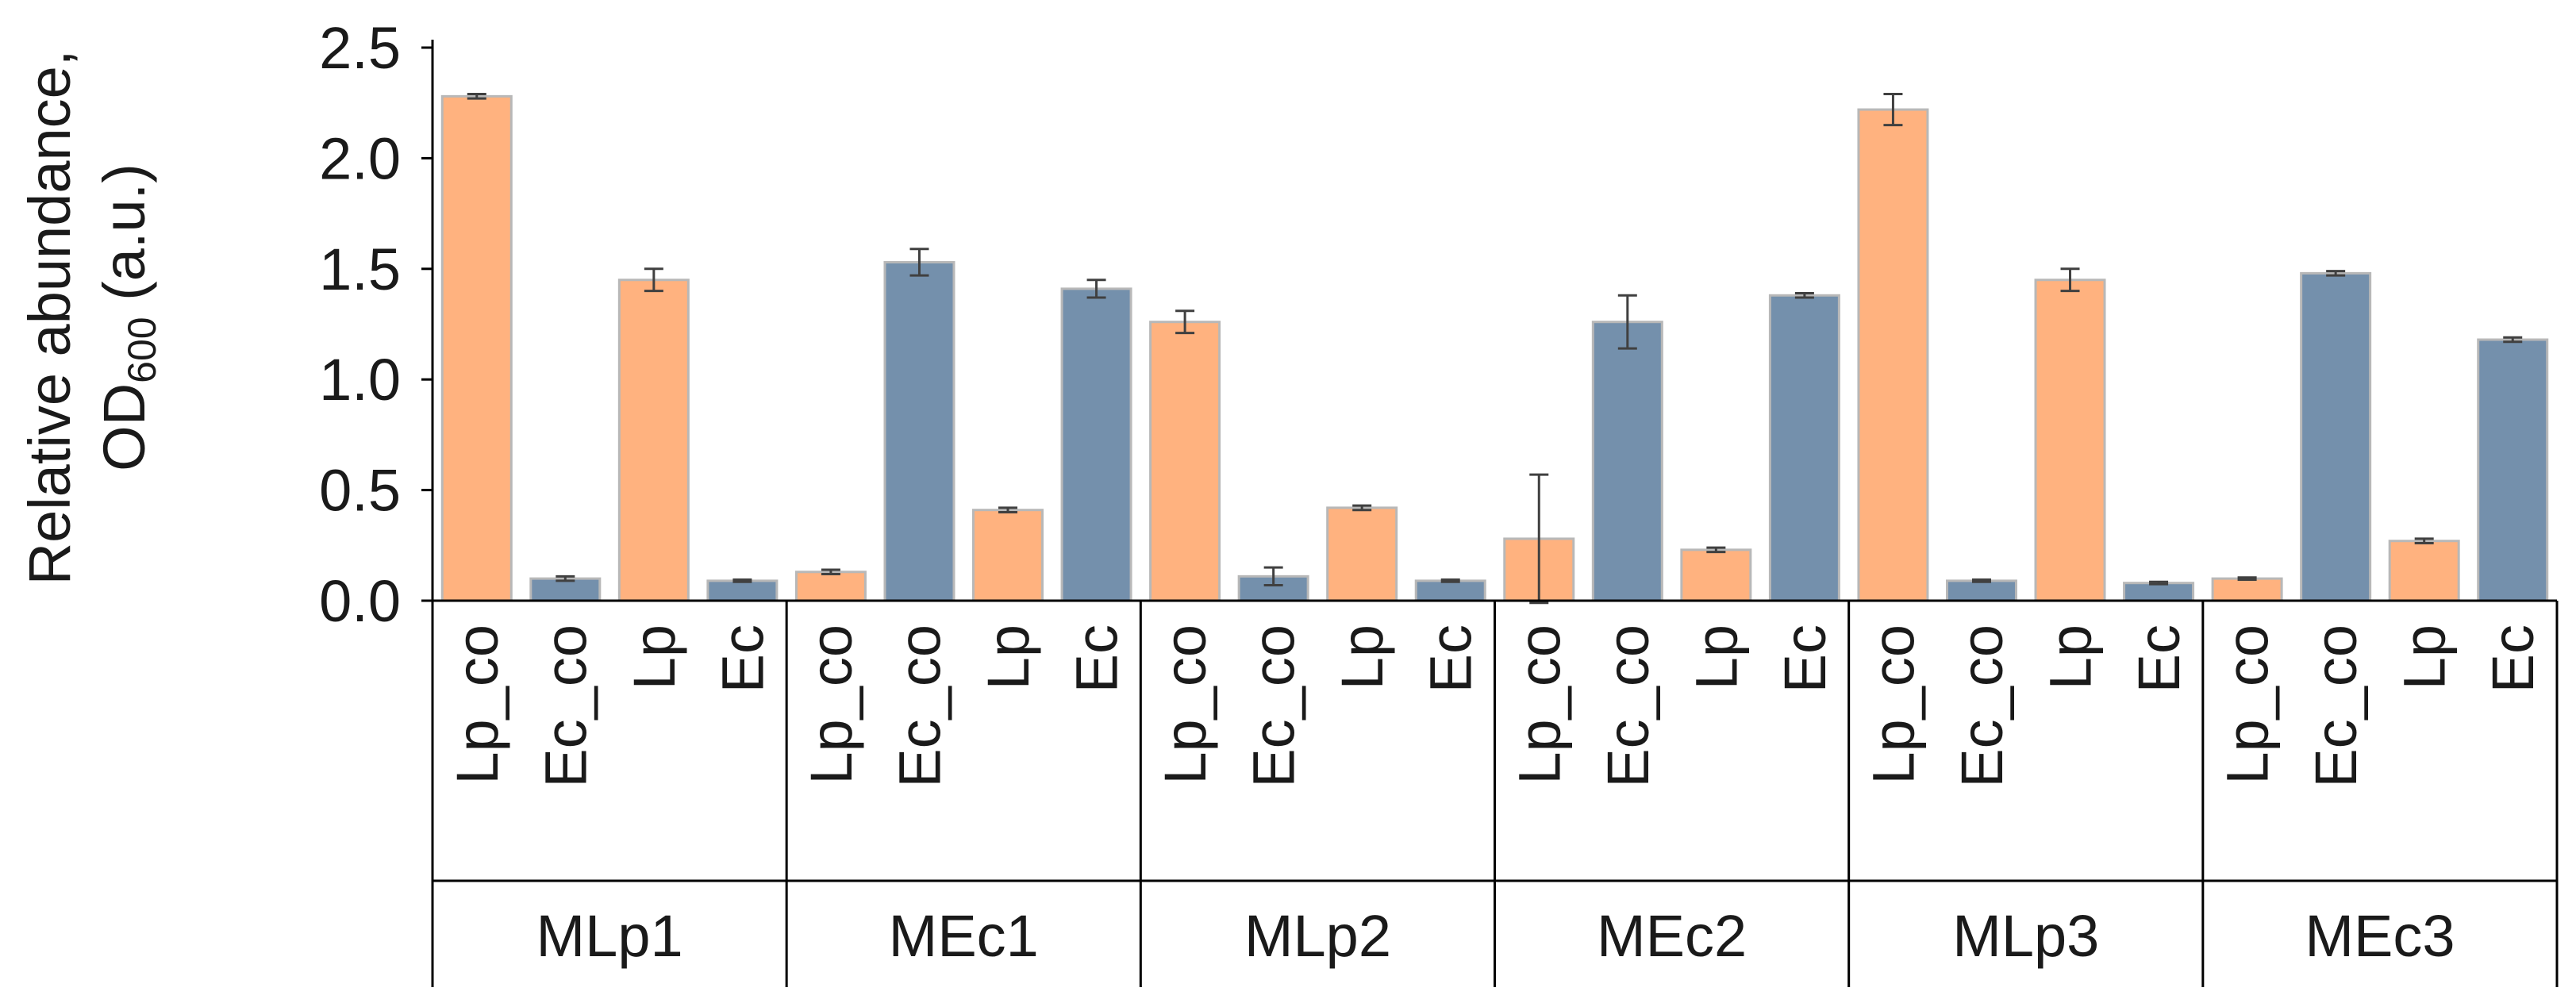 The image size is (2576, 1003). What do you see at coordinates (919, 431) in the screenshot?
I see `bar-MEc1-Ec_co` at bounding box center [919, 431].